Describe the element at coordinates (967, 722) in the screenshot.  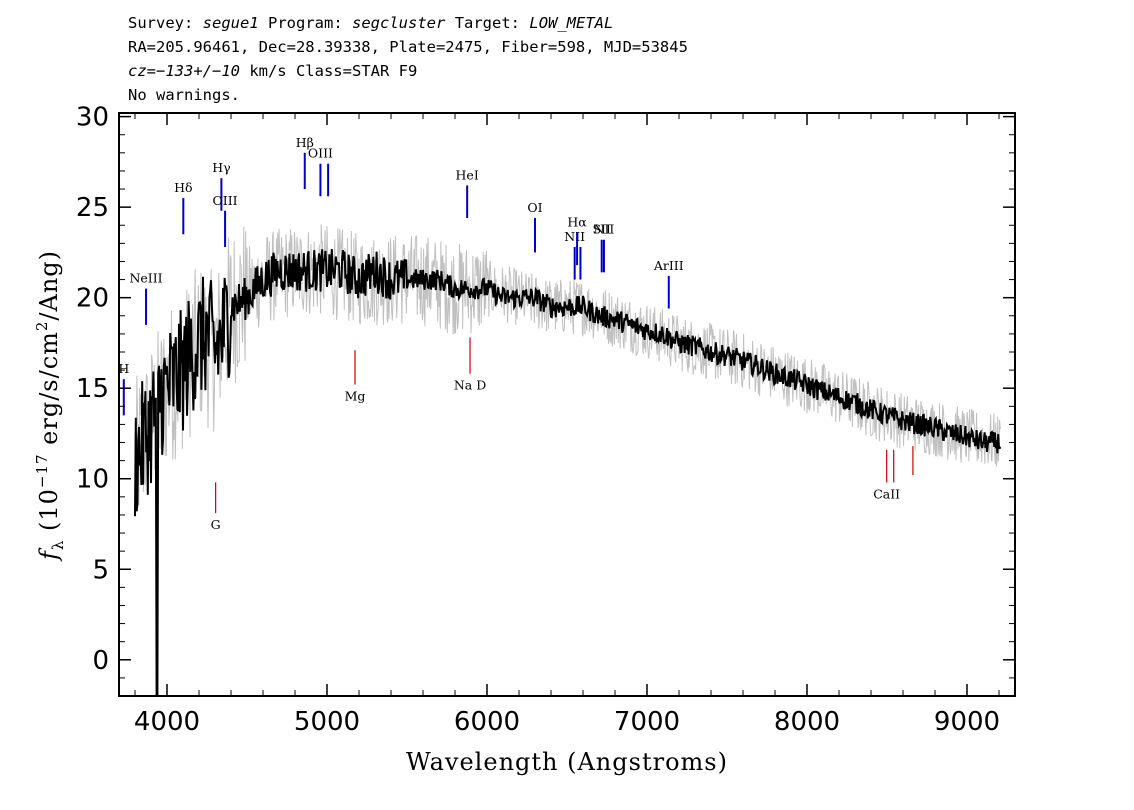
I see `x-tick-label: 9000` at that location.